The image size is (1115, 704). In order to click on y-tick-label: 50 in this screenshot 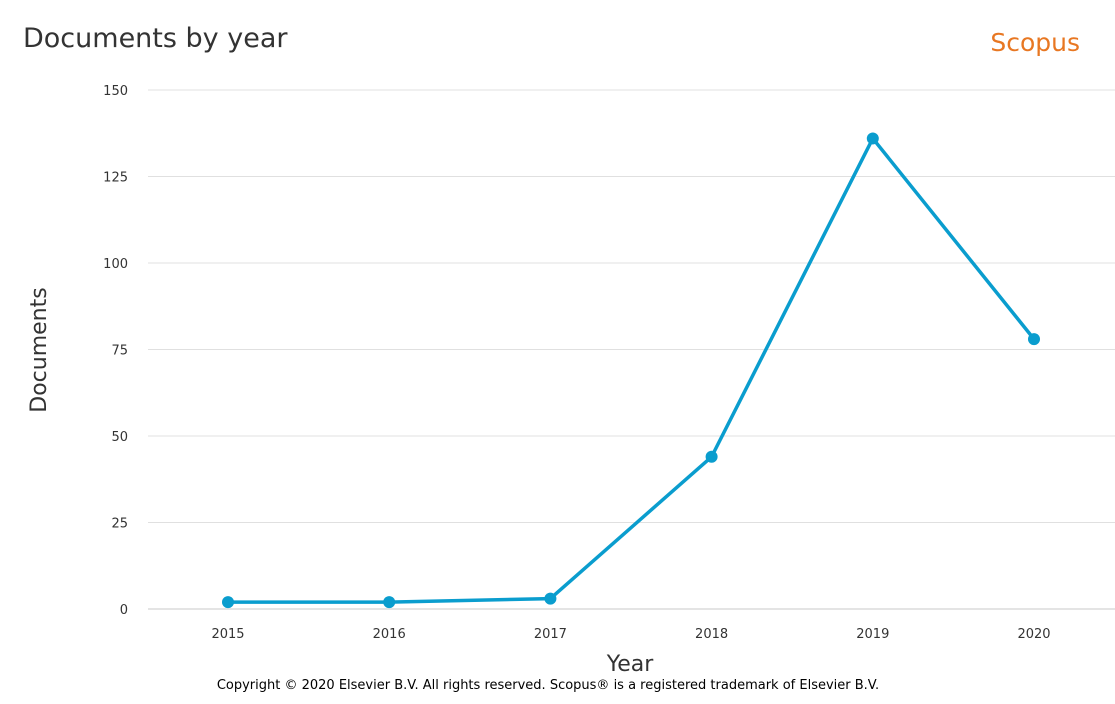, I will do `click(119, 437)`.